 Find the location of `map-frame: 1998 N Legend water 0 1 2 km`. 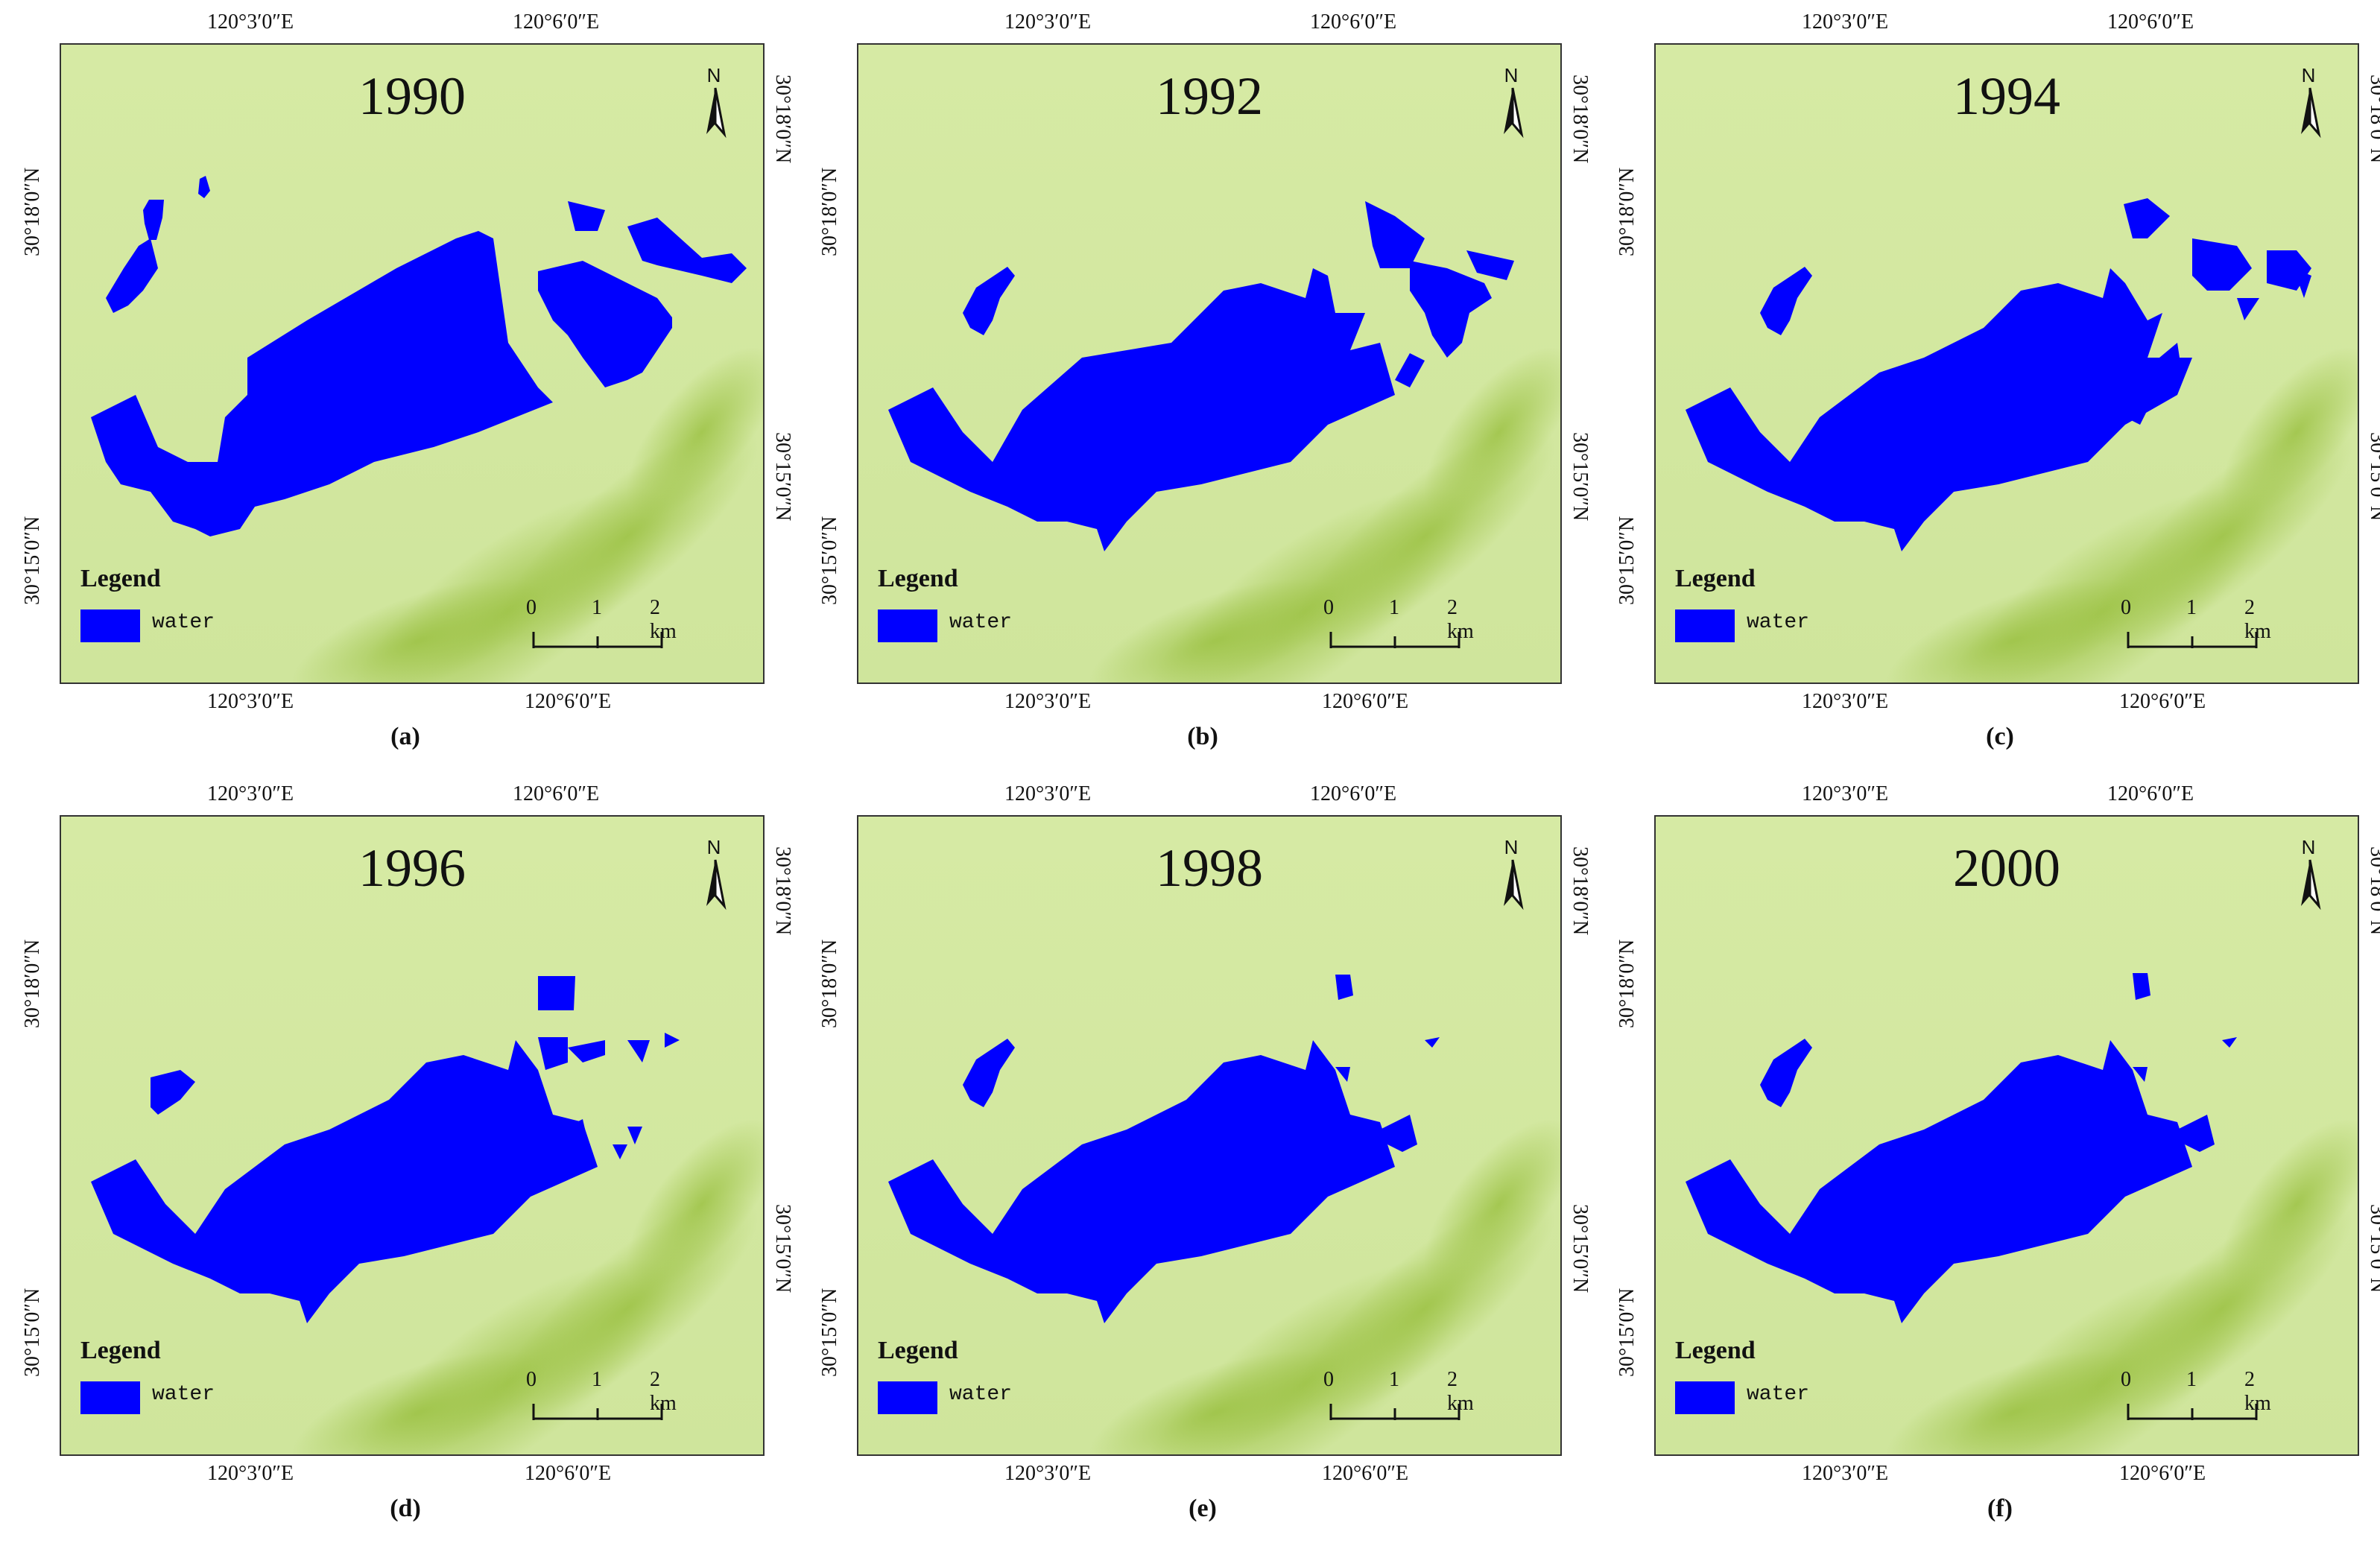

map-frame: 1998 N Legend water 0 1 2 km is located at coordinates (1209, 1135).